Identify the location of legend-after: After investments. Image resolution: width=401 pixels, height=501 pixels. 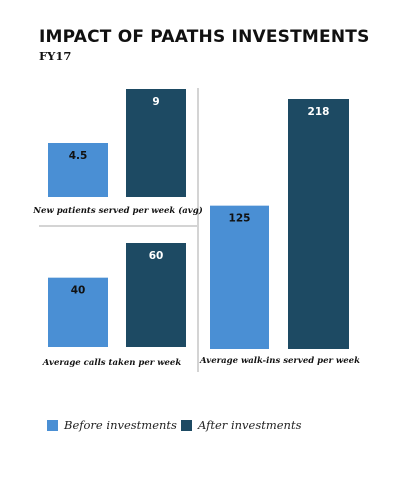
(241, 425).